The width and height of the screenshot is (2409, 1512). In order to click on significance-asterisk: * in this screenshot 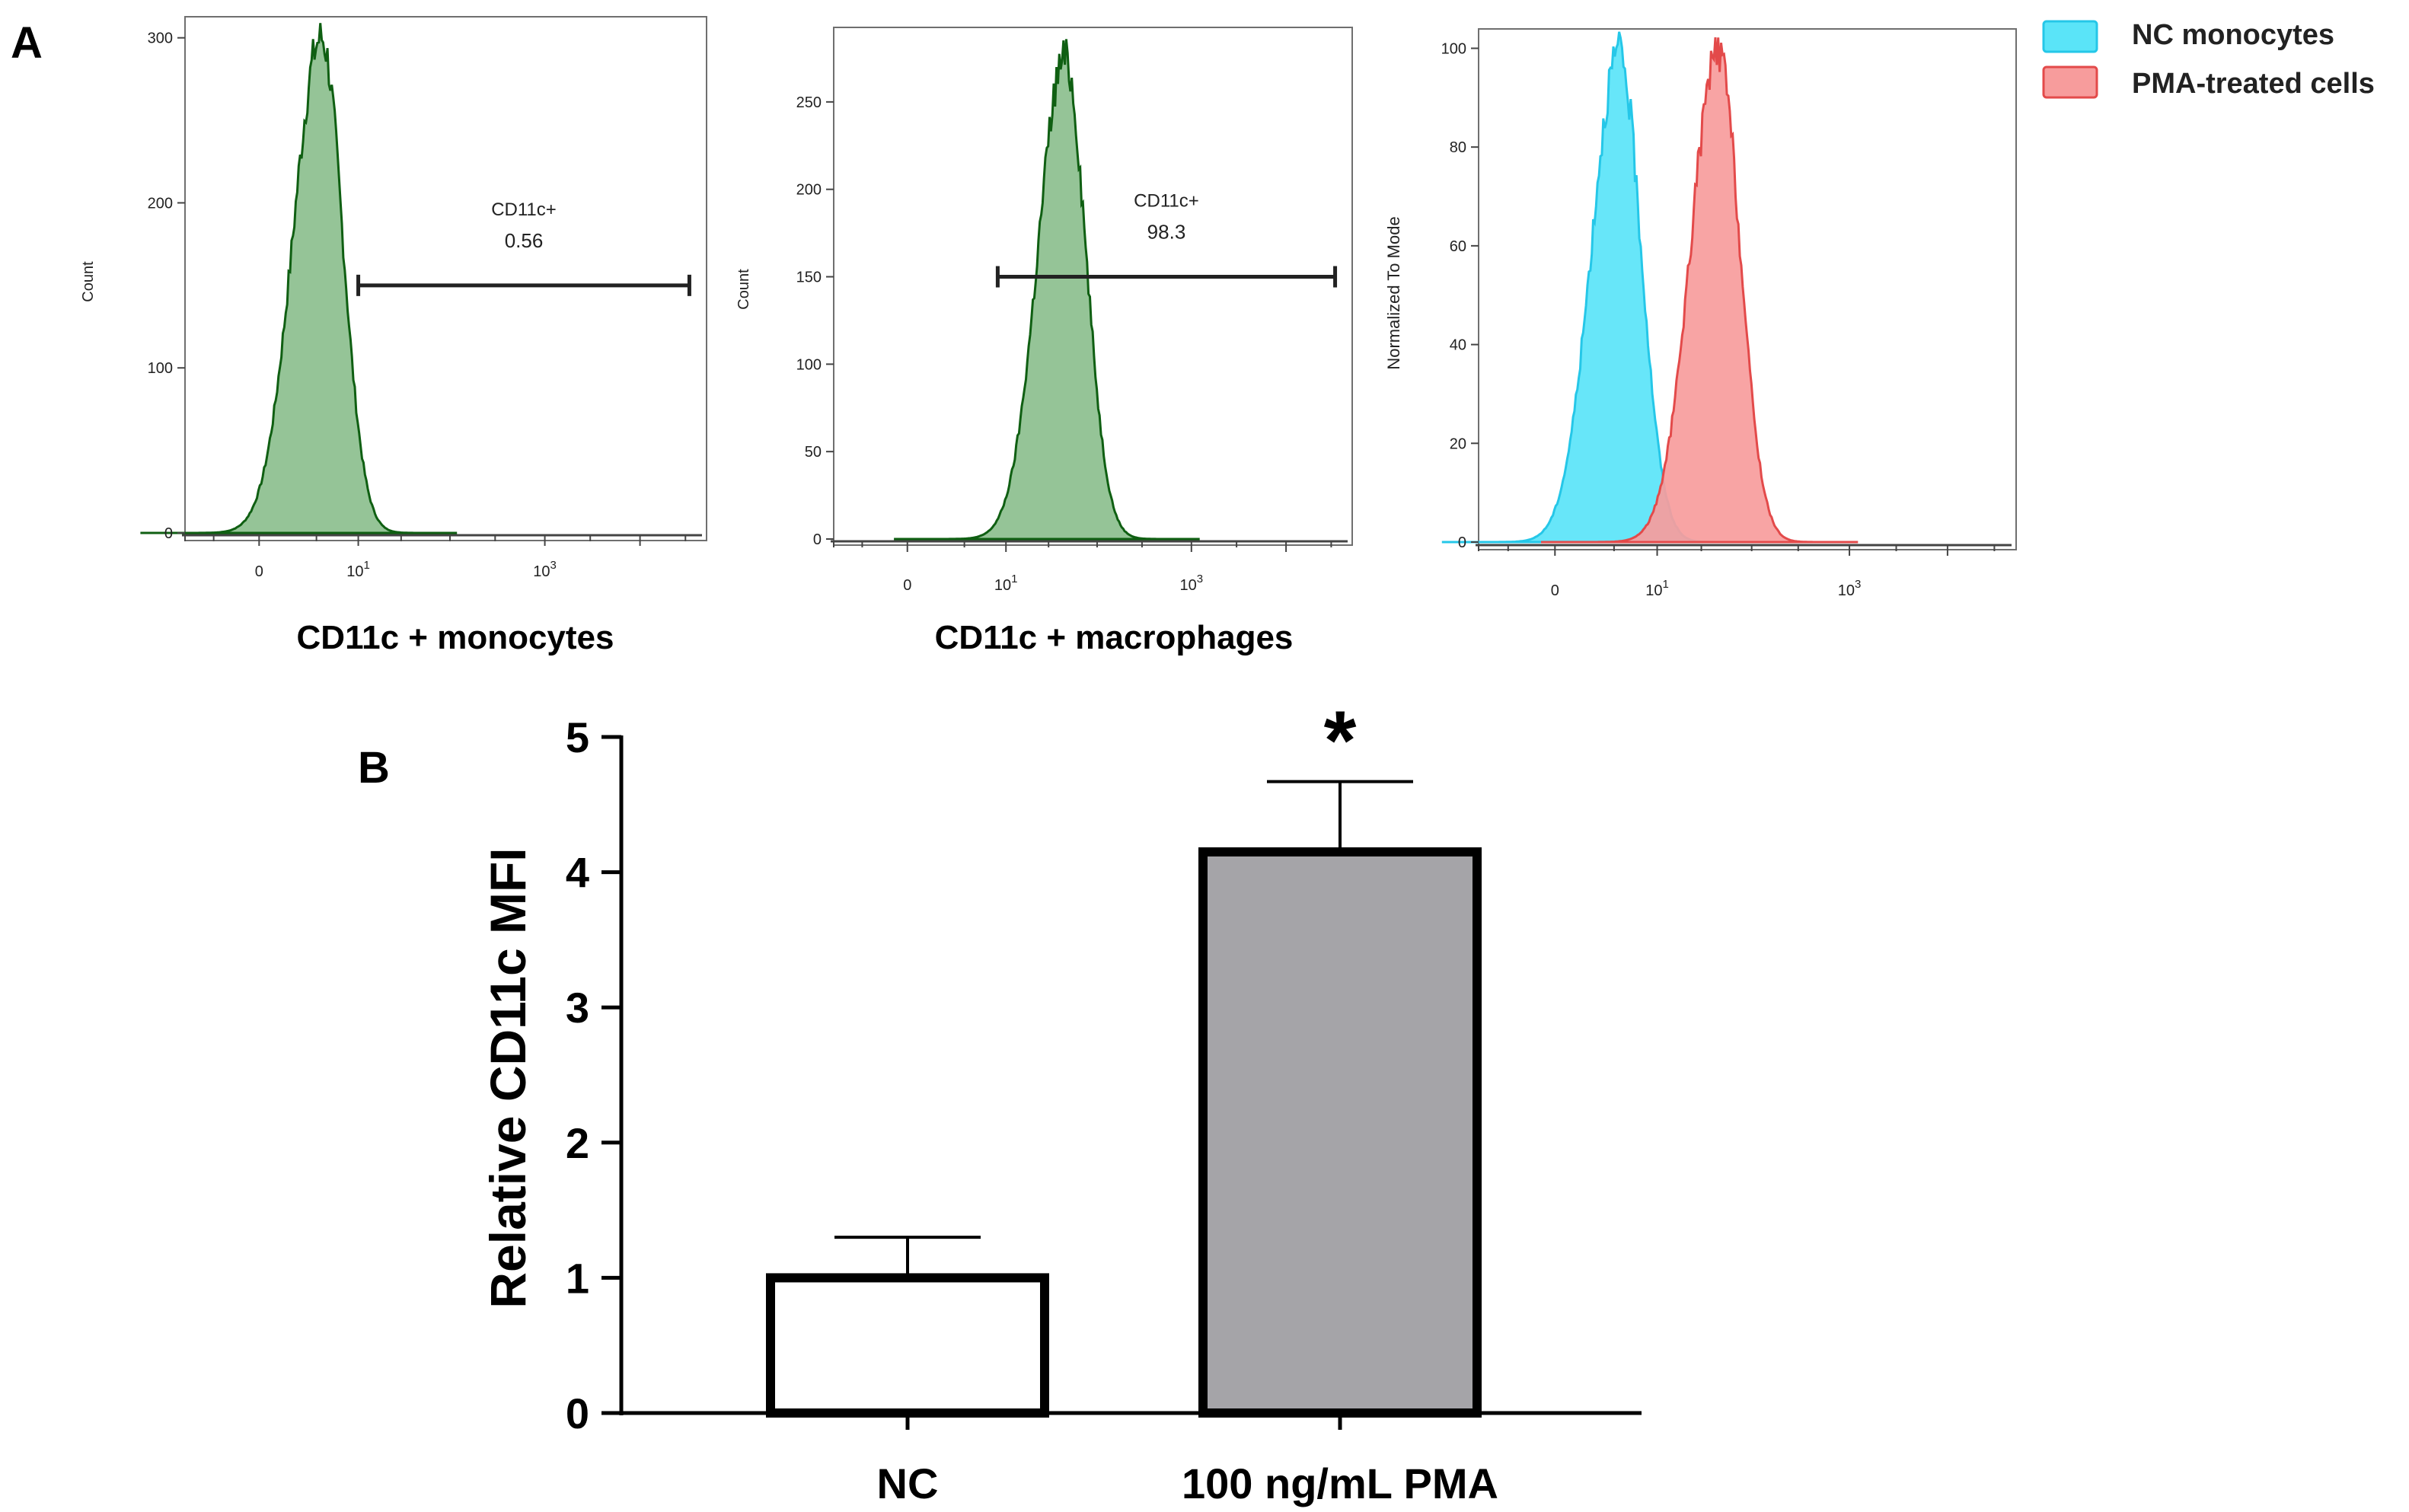, I will do `click(1340, 741)`.